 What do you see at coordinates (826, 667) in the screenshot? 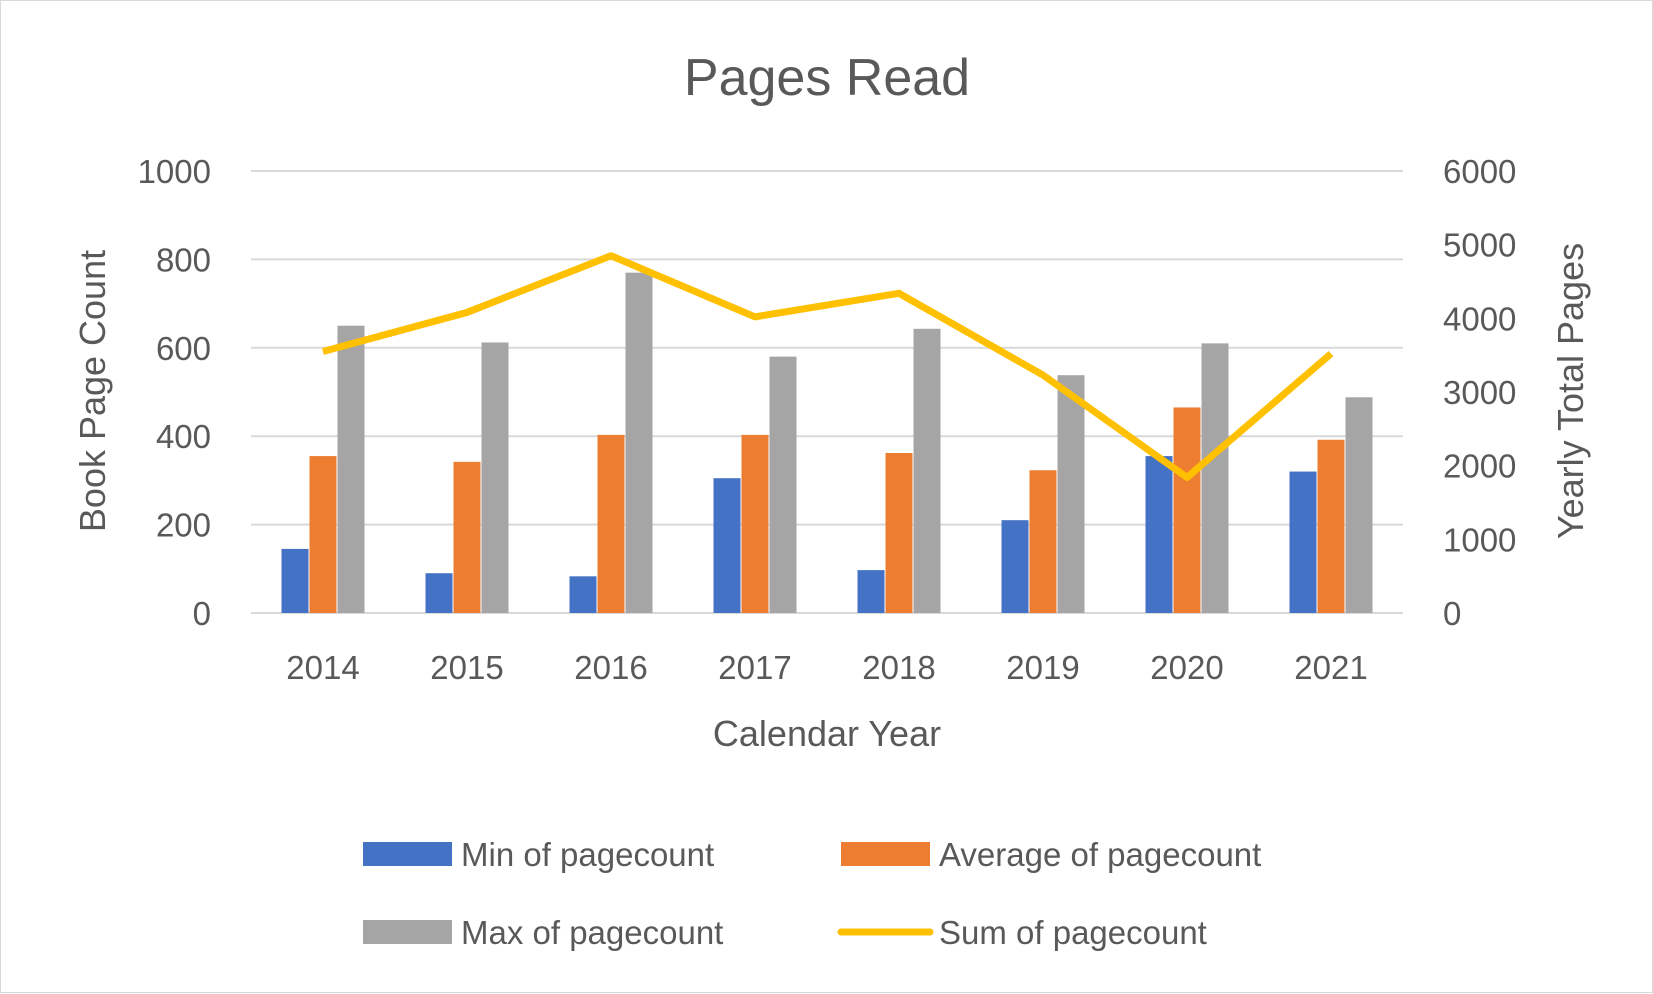
I see `x-axis-ticks: 2014 2015 2016 2017 2018 2019 2020 2021` at bounding box center [826, 667].